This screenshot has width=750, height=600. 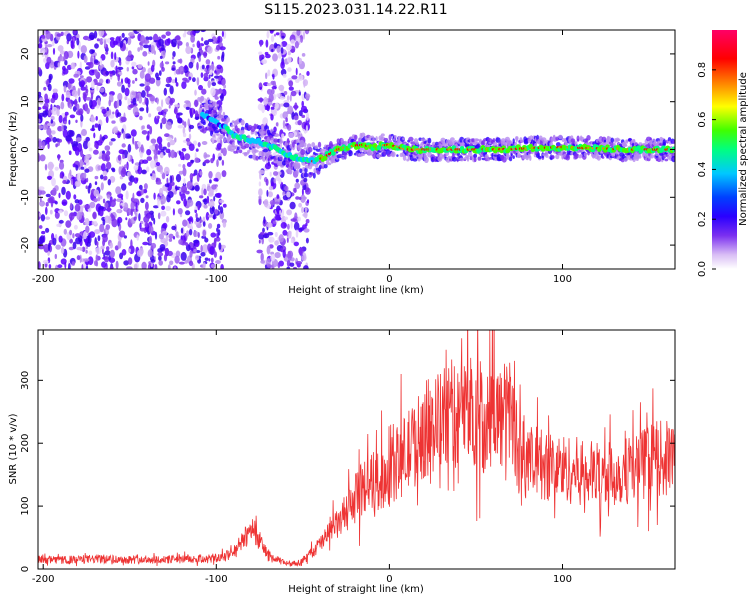 I want to click on snr-y-tick-label: 0, so click(x=25, y=569).